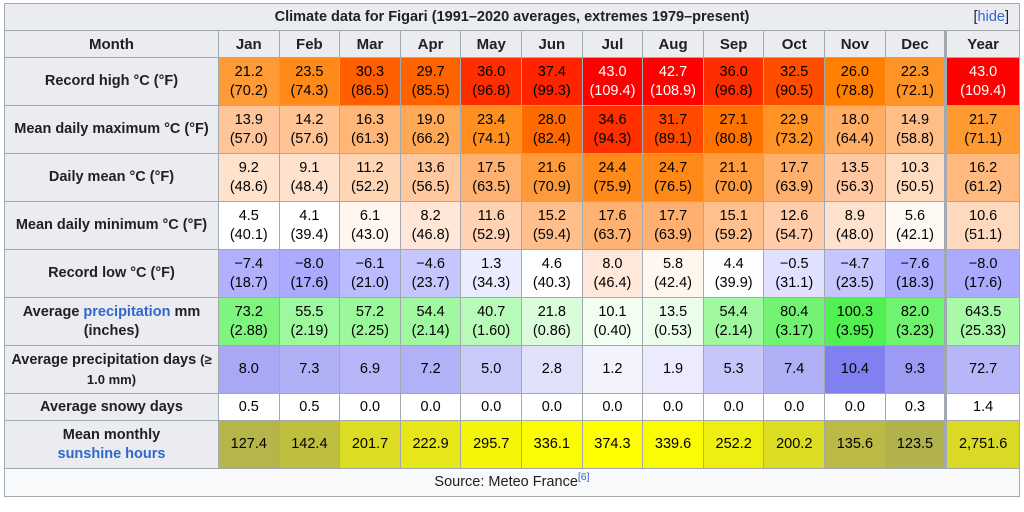  What do you see at coordinates (491, 215) in the screenshot?
I see `value-metric: 11.6` at bounding box center [491, 215].